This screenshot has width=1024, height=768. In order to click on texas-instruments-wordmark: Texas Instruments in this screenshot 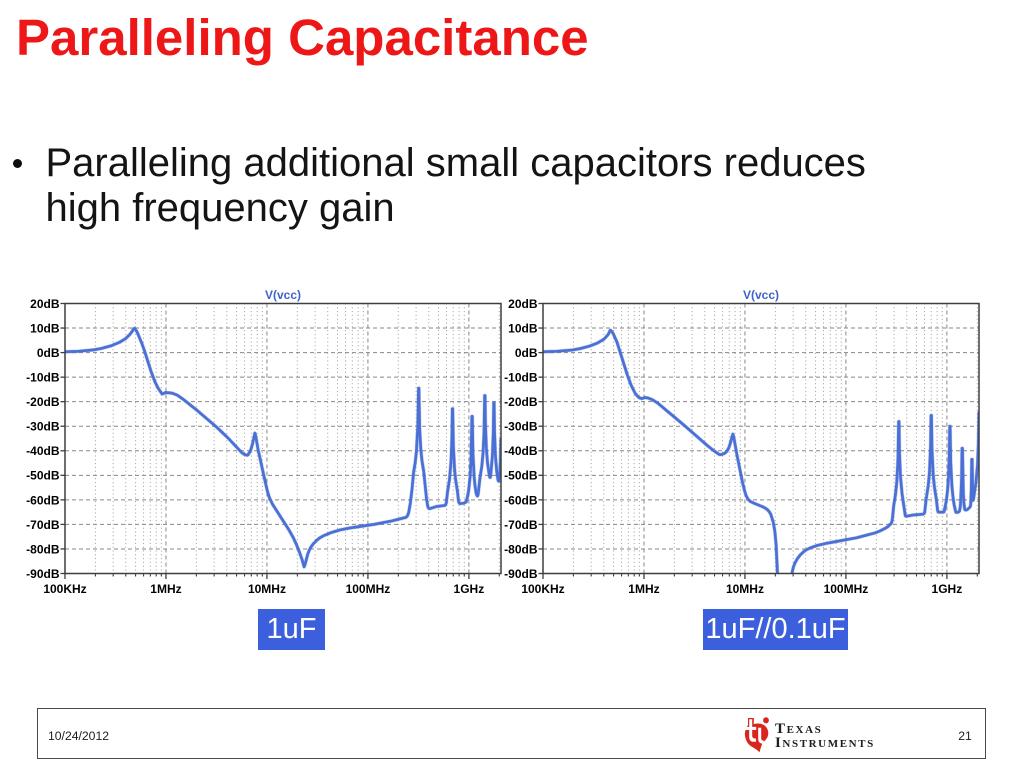, I will do `click(825, 736)`.